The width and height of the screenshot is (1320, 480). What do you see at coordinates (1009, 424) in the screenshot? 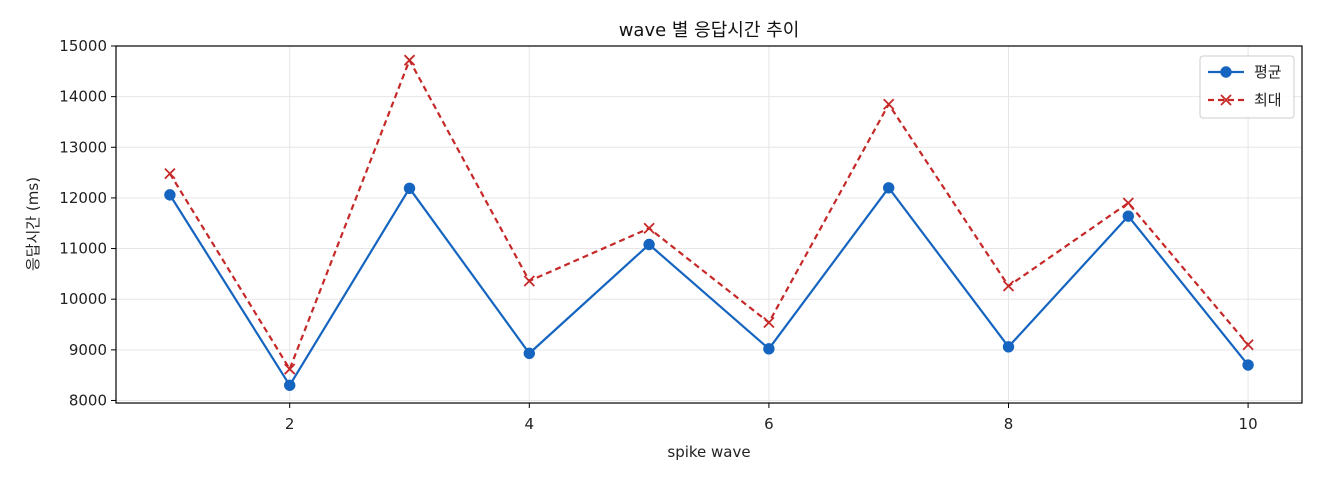
I see `x-tick-label: 8` at bounding box center [1009, 424].